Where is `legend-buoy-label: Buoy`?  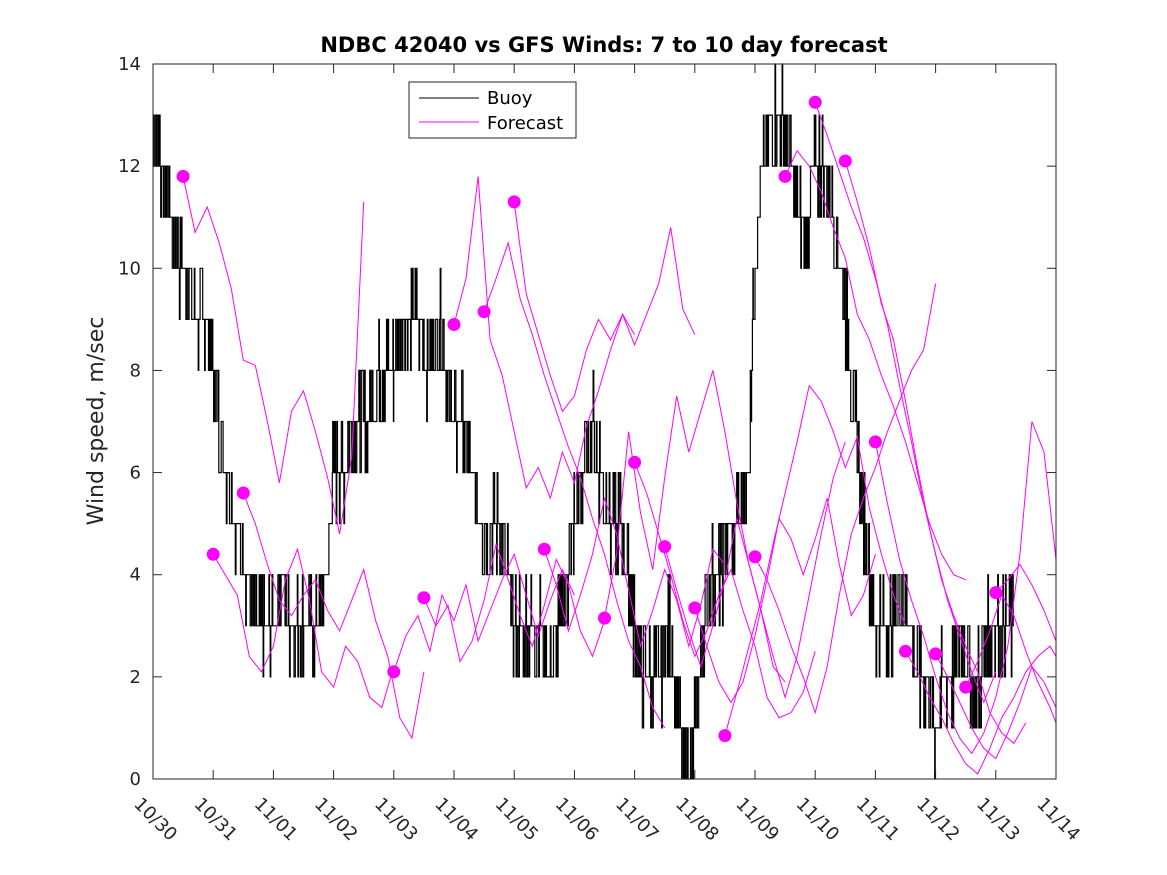 legend-buoy-label: Buoy is located at coordinates (510, 98).